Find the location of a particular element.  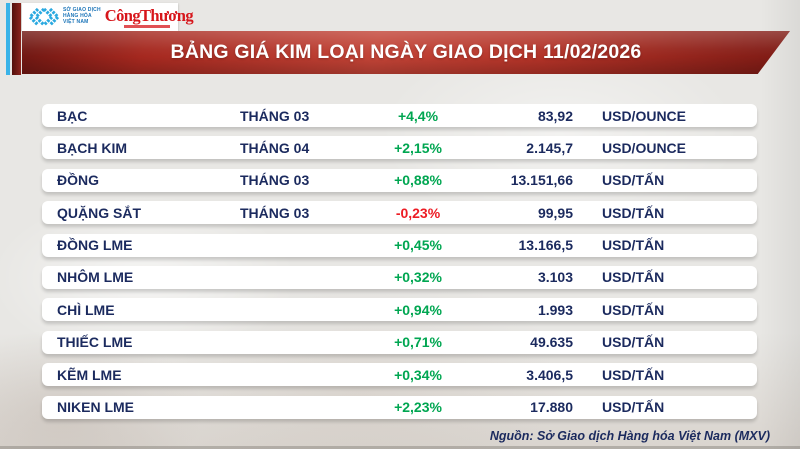

price-value: 17.880 is located at coordinates (551, 407).